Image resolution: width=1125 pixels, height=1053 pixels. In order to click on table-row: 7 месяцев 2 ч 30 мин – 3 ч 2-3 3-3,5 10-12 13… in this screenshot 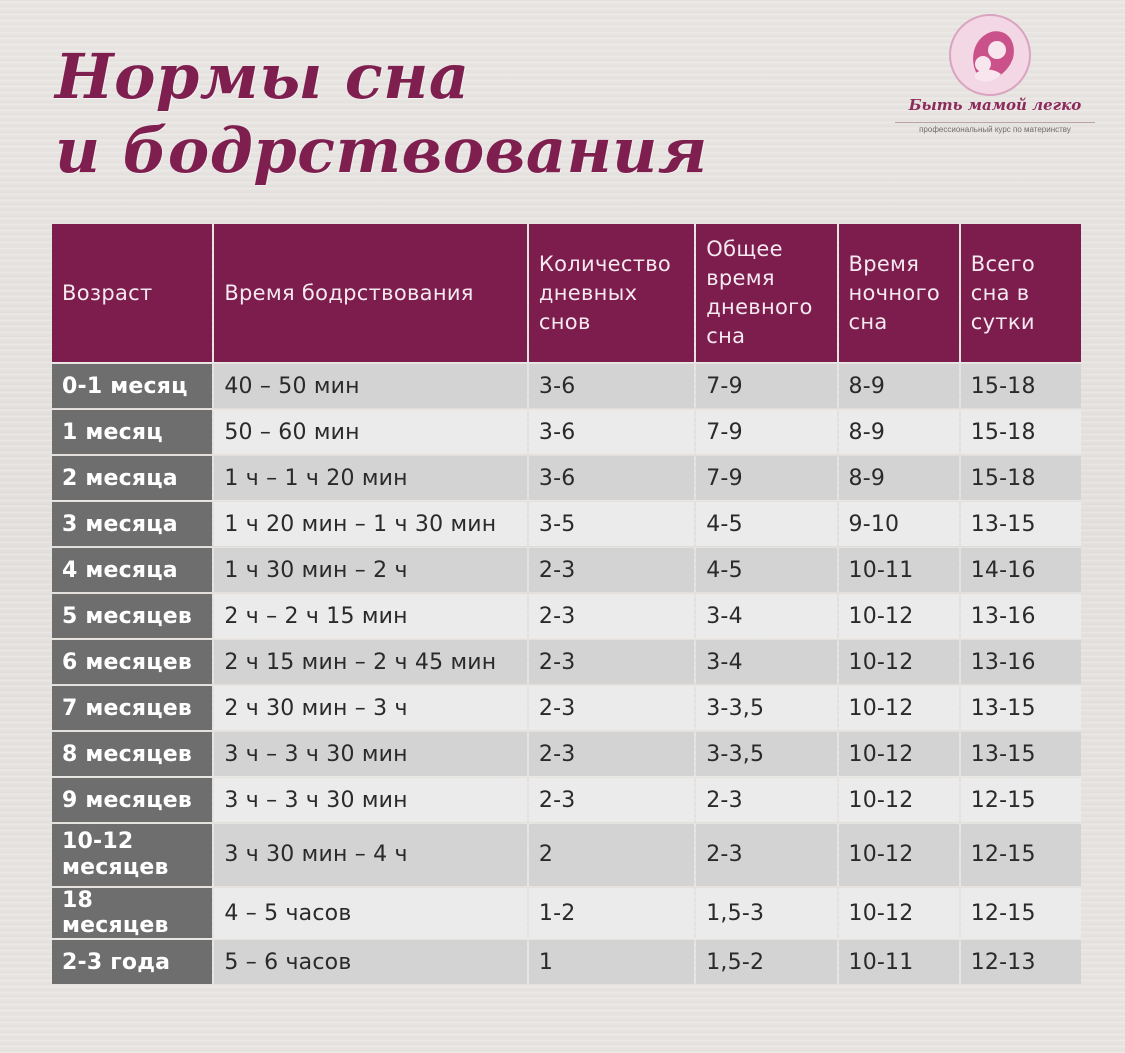, I will do `click(566, 708)`.